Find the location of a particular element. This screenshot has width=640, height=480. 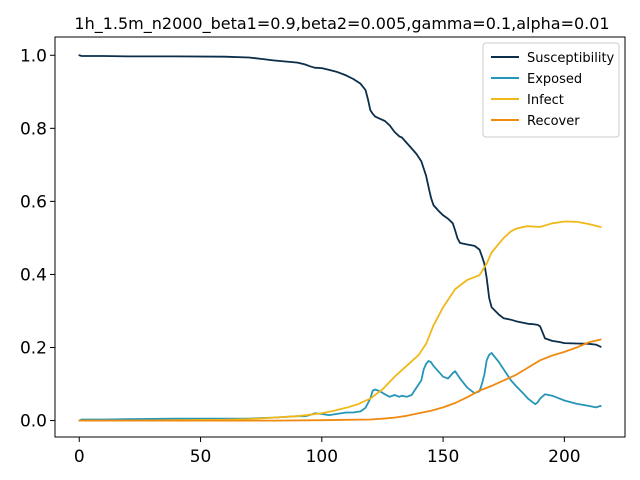

y-axis: 0.0 0.2 0.4 0.6 0.8 1.0 is located at coordinates (37, 239).